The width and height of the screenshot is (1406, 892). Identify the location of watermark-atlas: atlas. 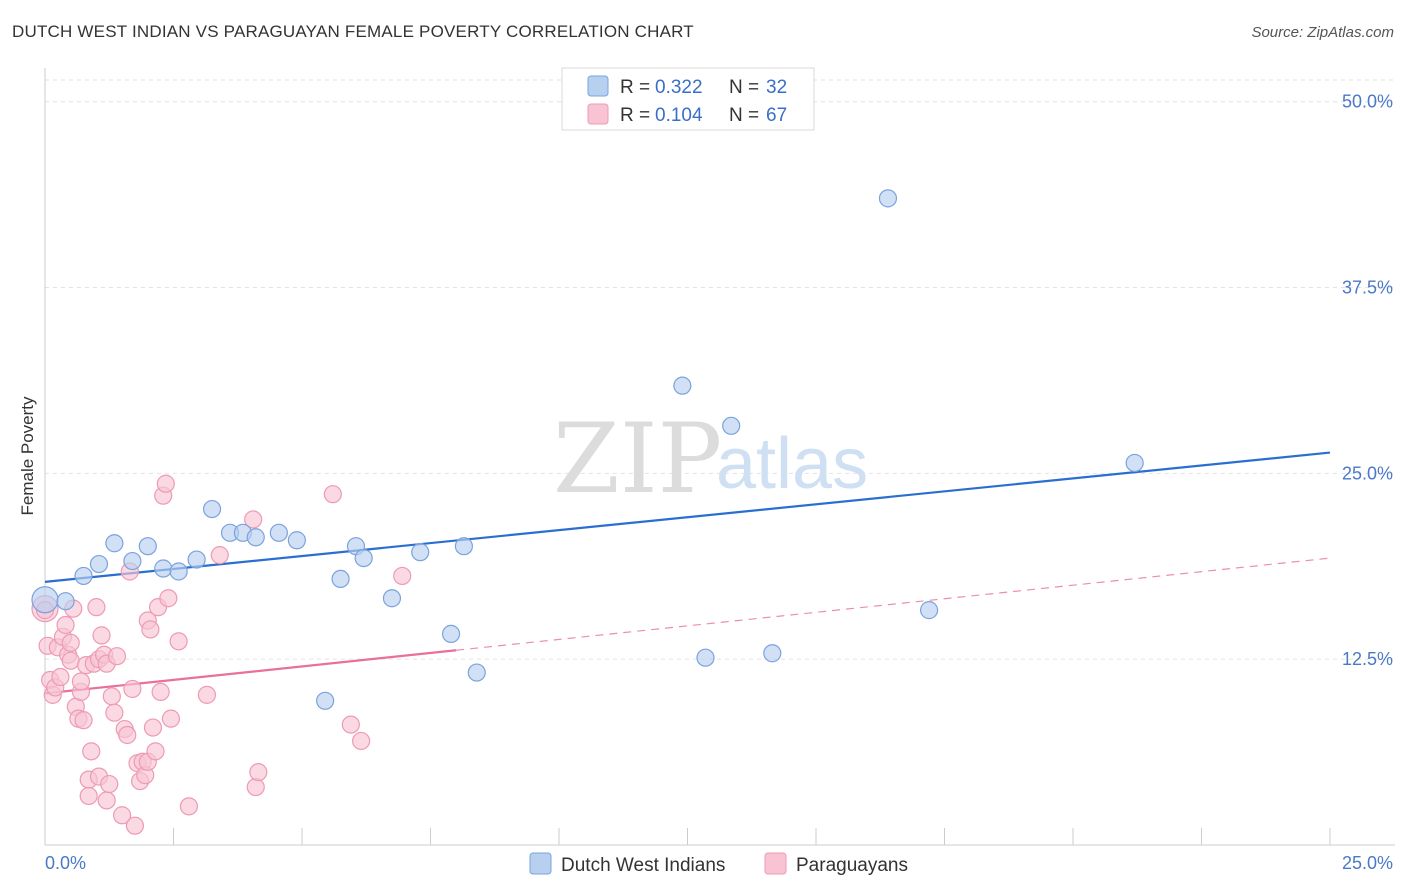
(792, 464).